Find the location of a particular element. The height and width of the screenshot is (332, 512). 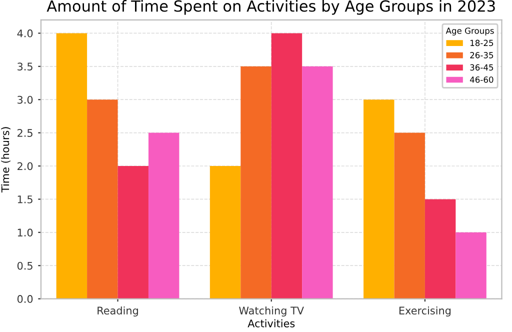

x-tick-label: Reading is located at coordinates (118, 311).